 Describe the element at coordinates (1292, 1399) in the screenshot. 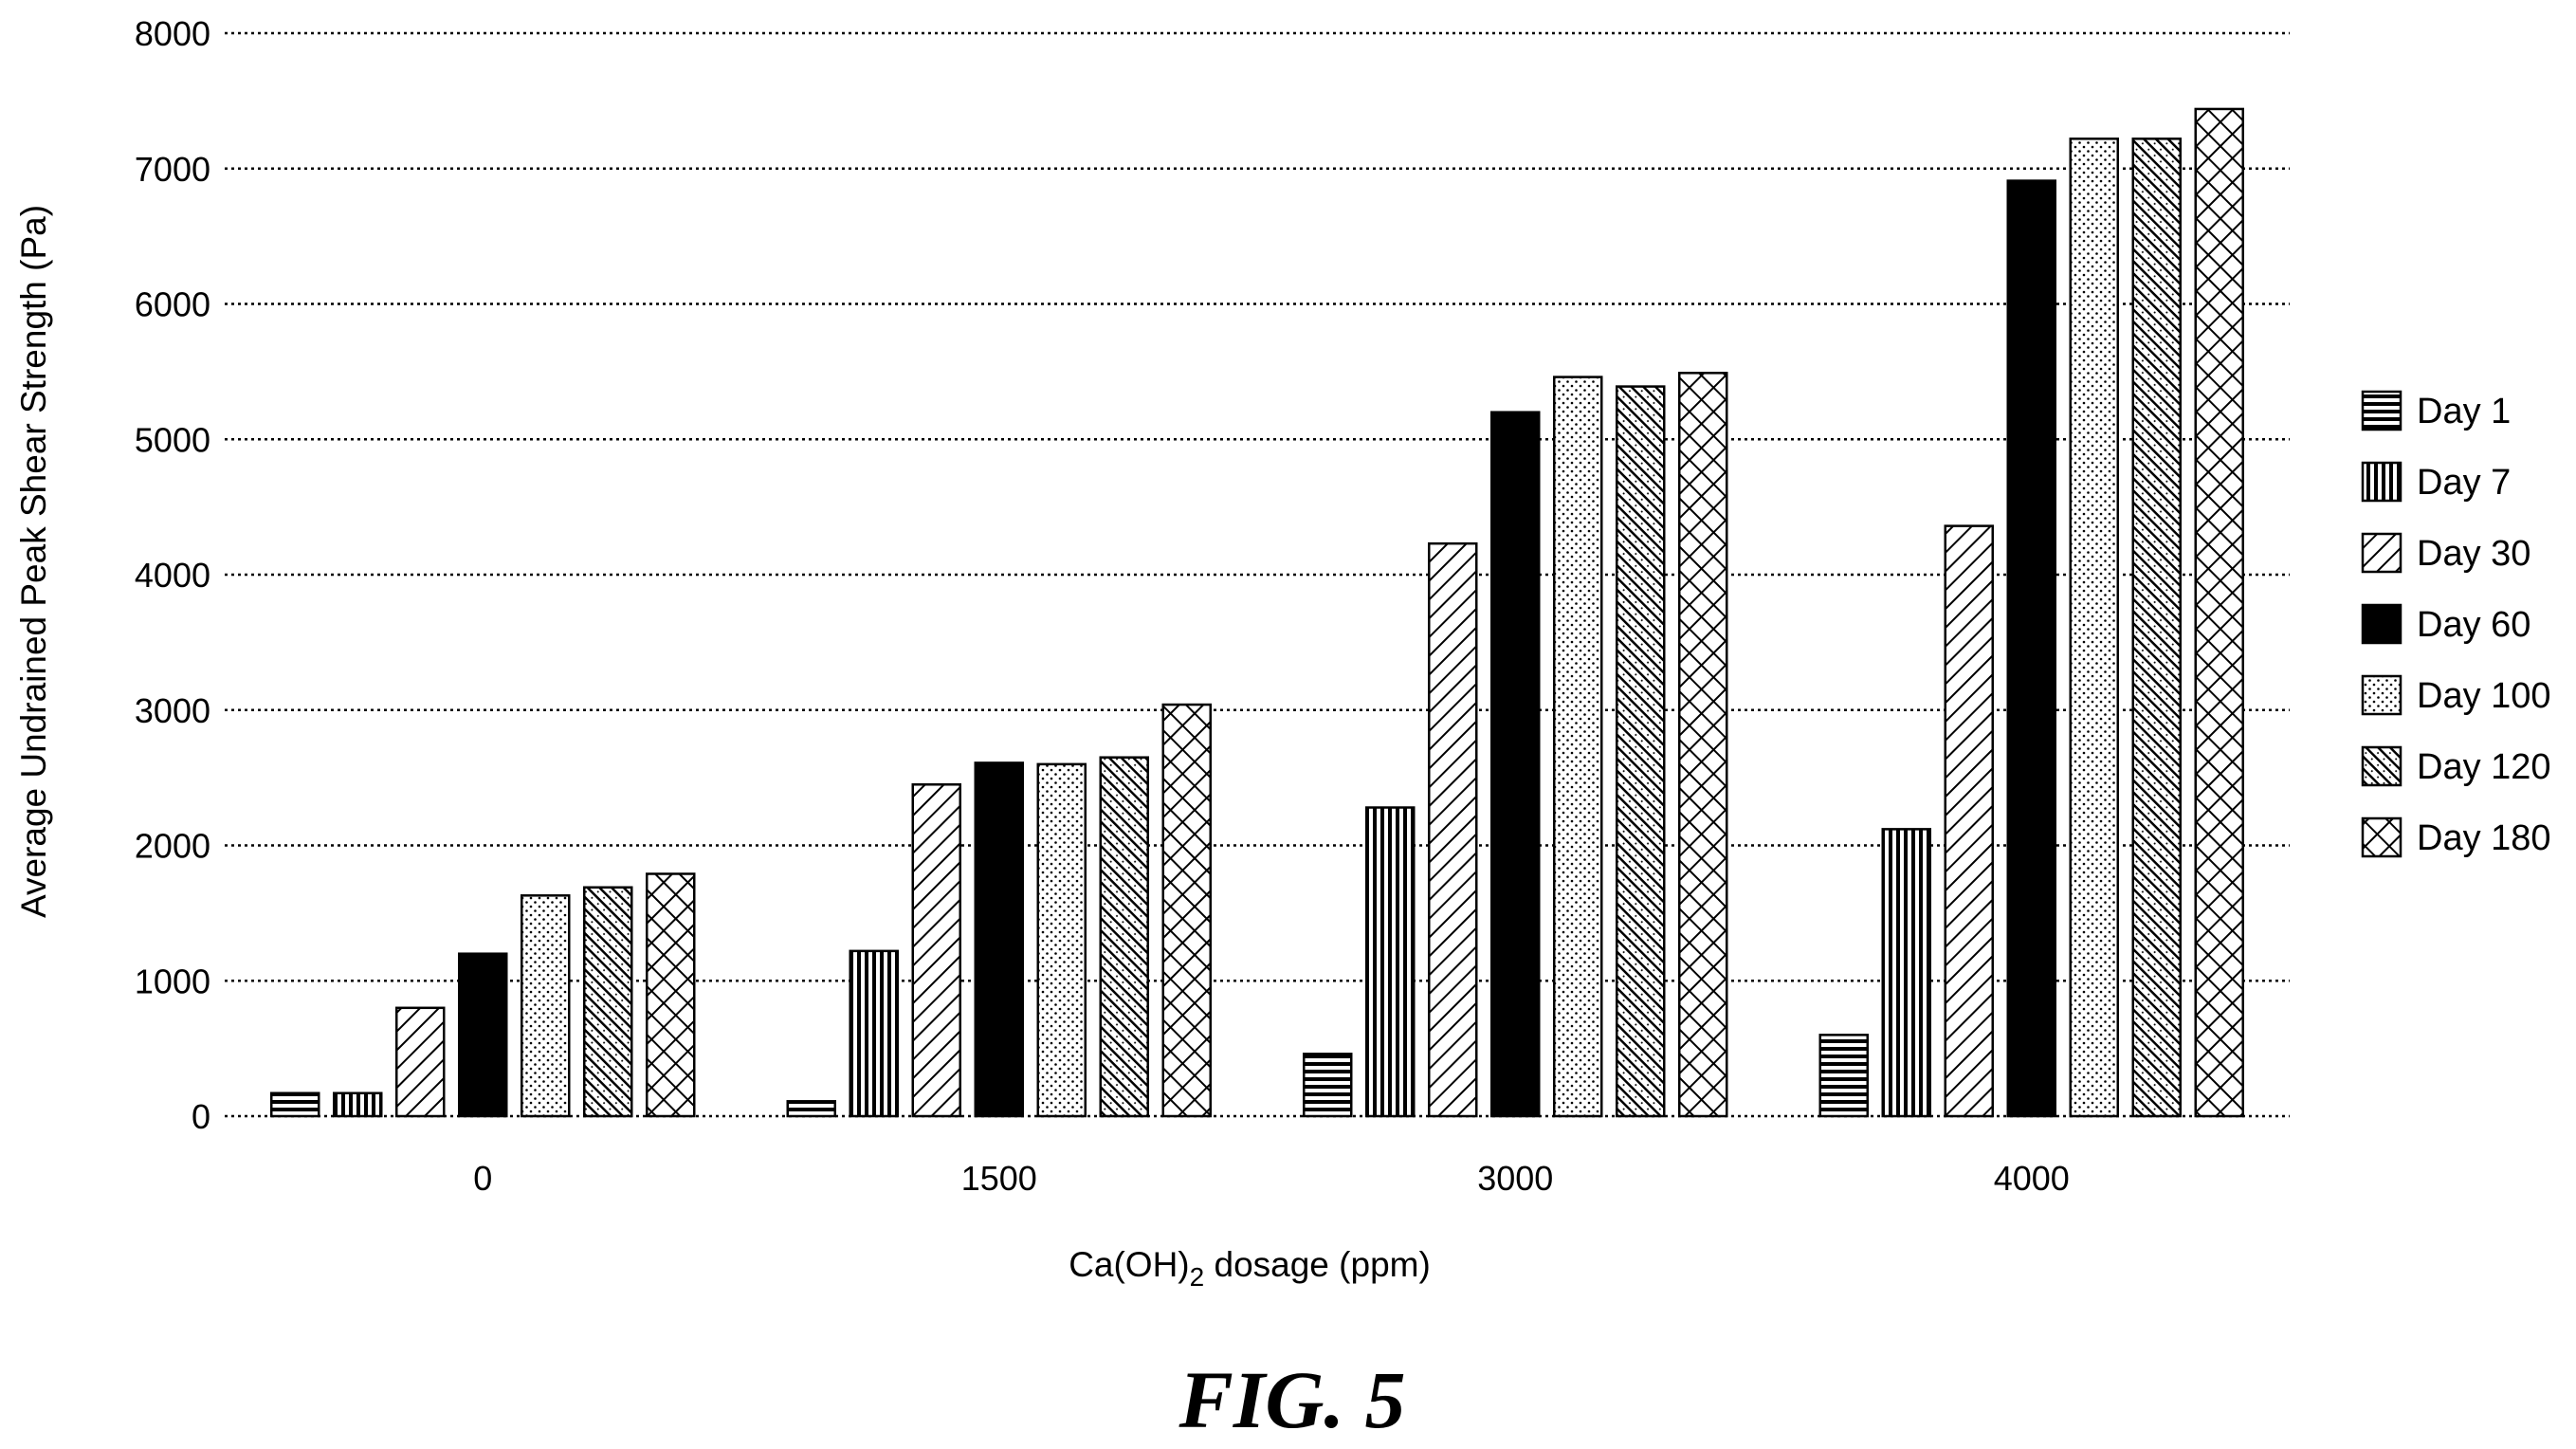

I see `figure-caption: FIG. 5` at that location.